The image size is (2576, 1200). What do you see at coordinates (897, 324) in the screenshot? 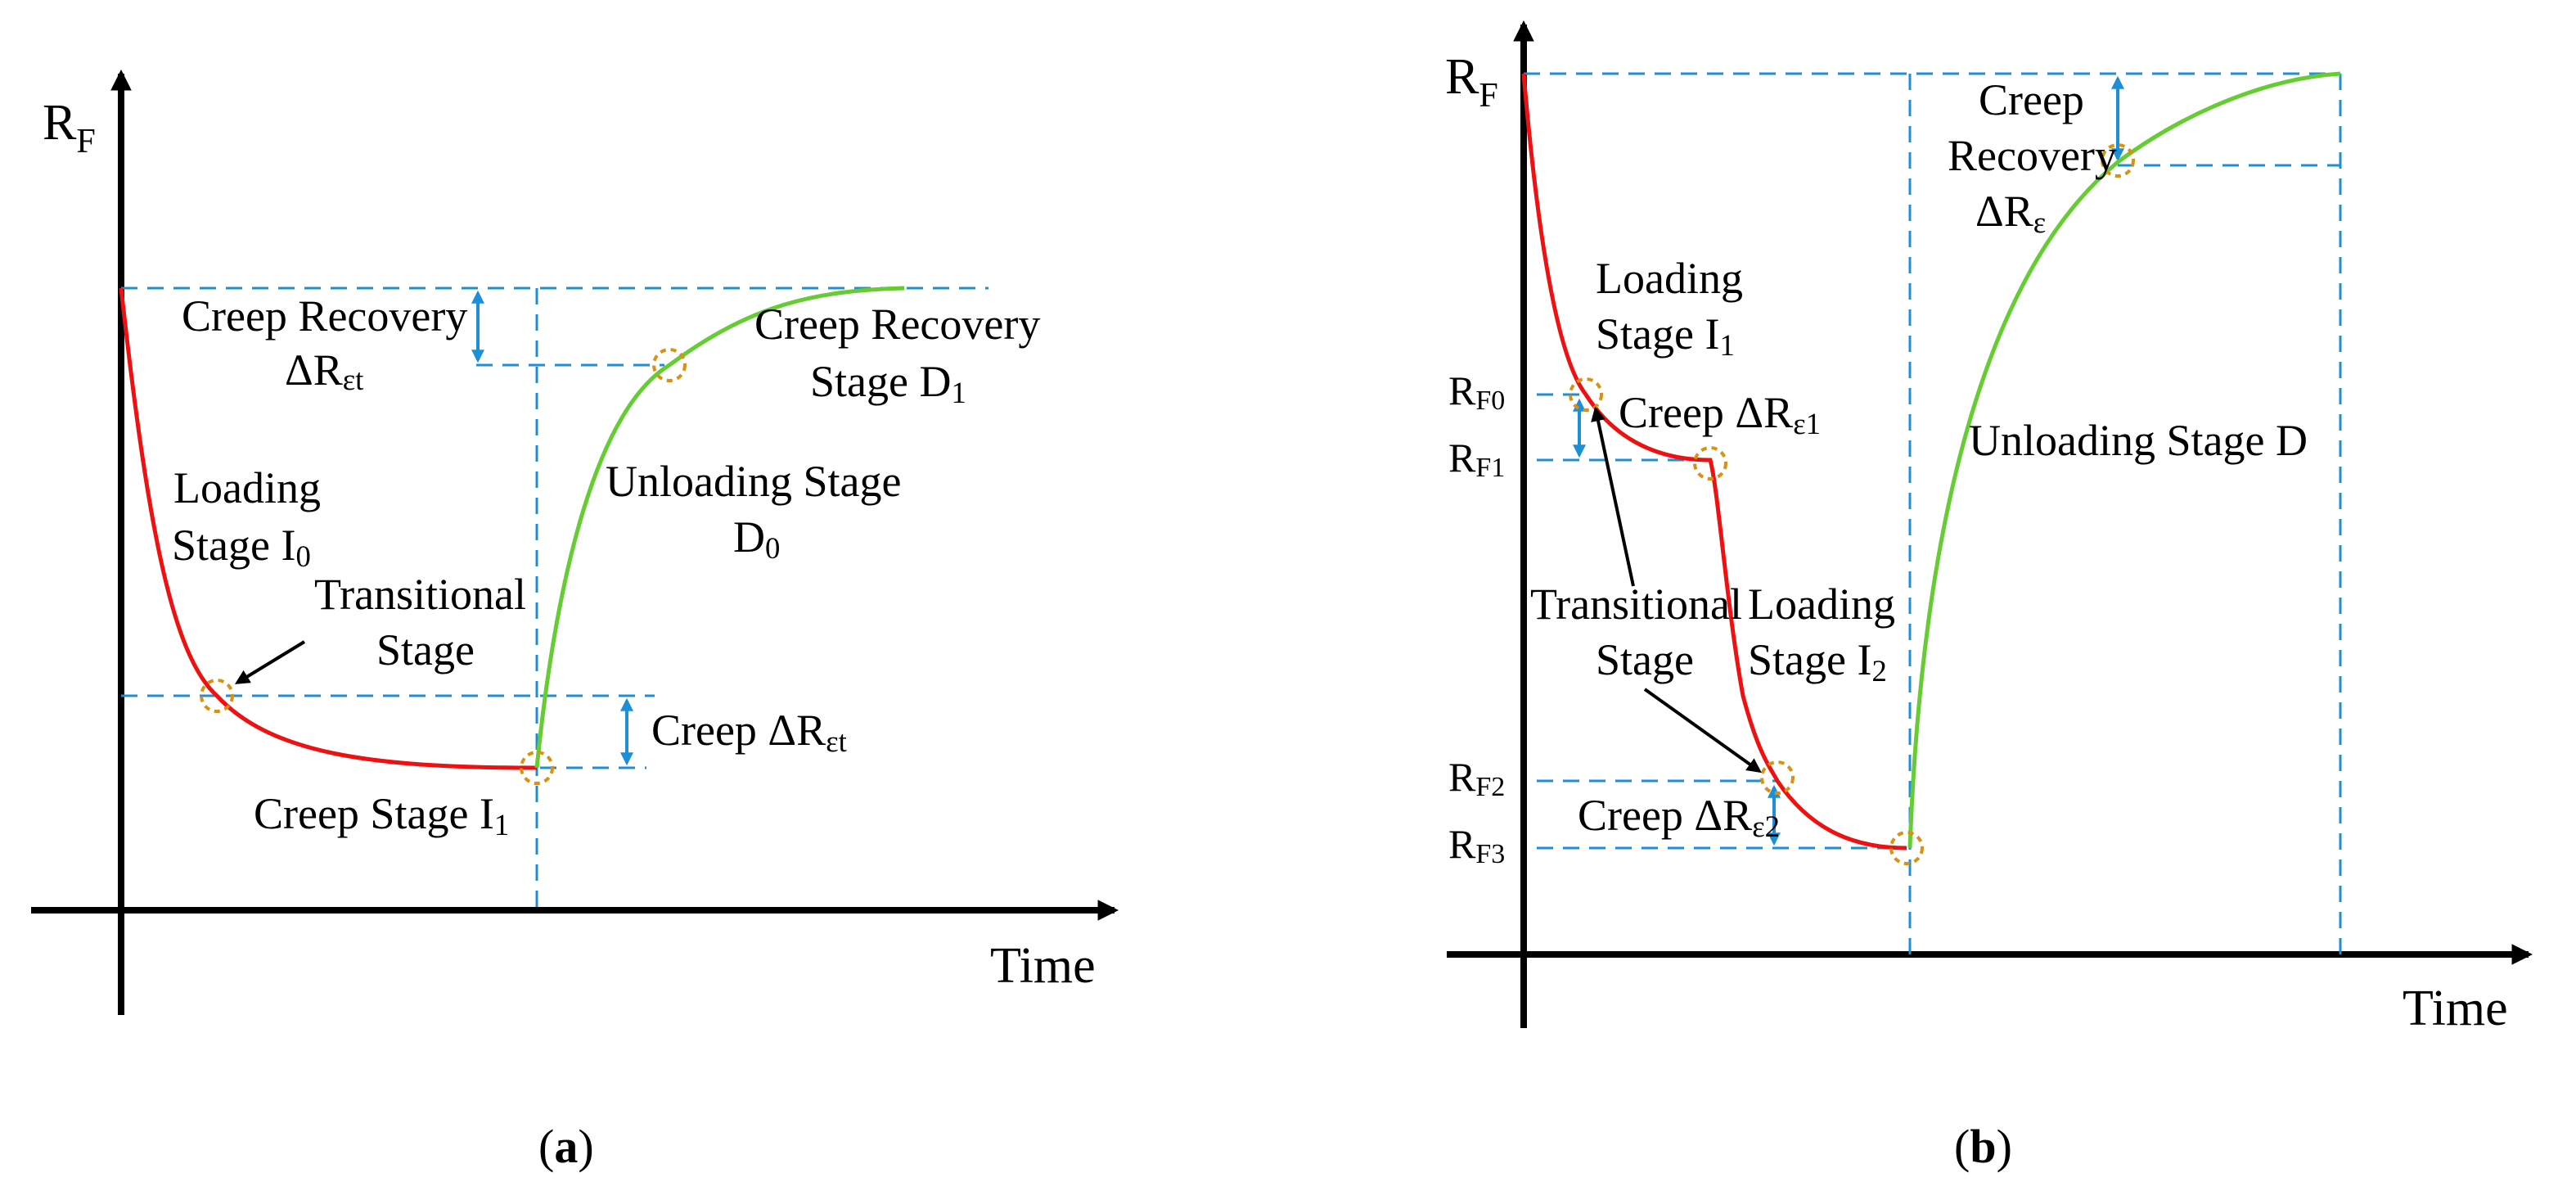
I see `panel-a-creep-recovery-stage-line1: Creep Recovery` at bounding box center [897, 324].